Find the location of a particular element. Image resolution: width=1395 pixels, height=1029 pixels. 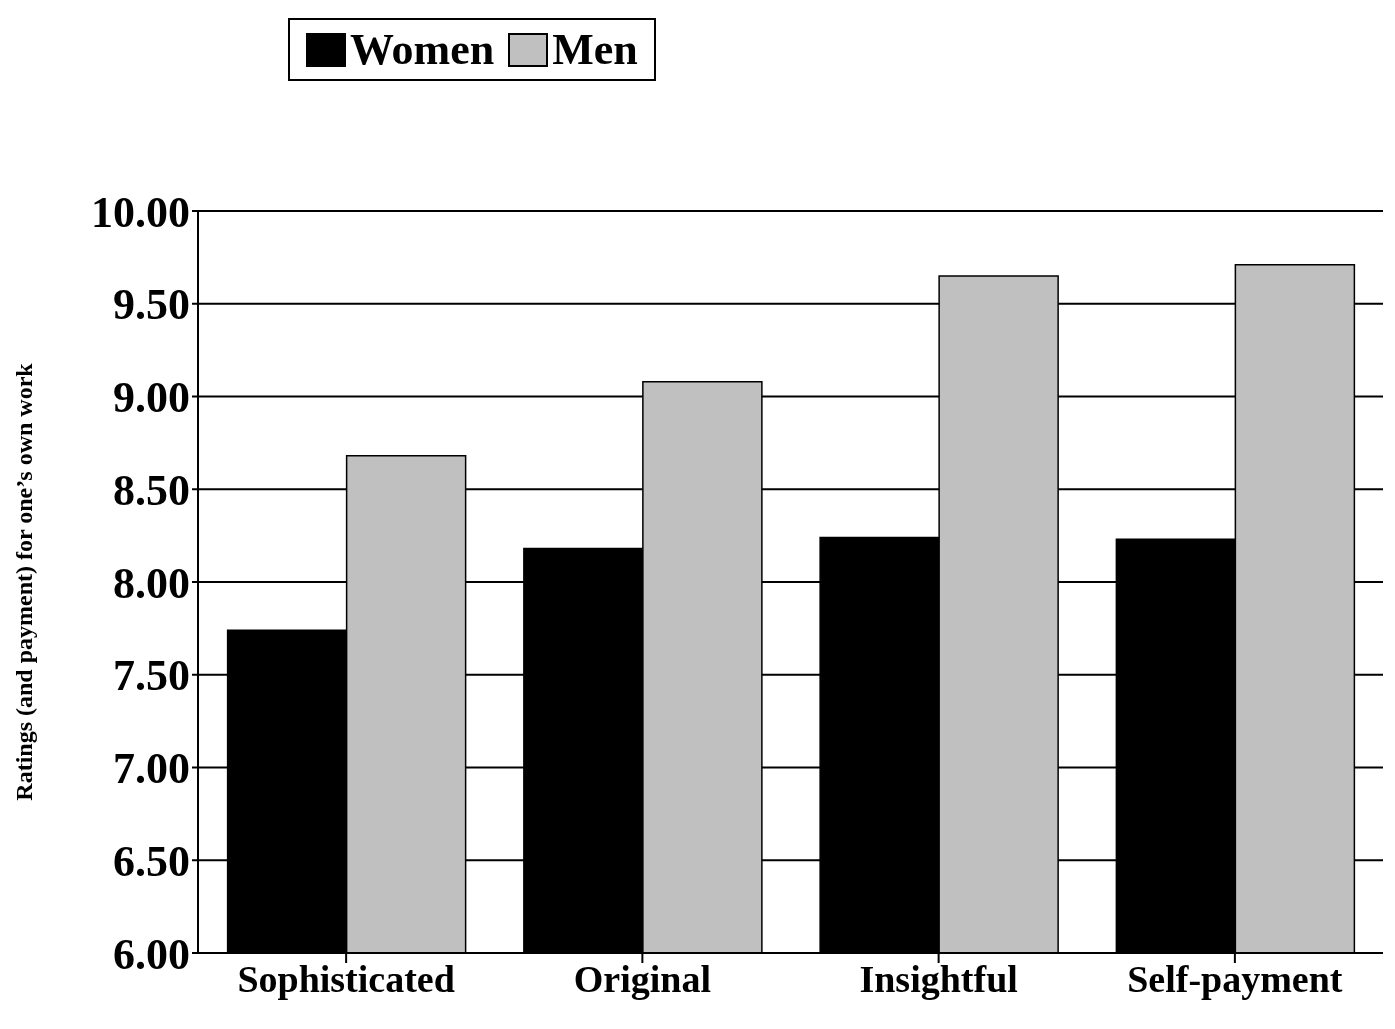

legend-label: Men is located at coordinates (594, 49).